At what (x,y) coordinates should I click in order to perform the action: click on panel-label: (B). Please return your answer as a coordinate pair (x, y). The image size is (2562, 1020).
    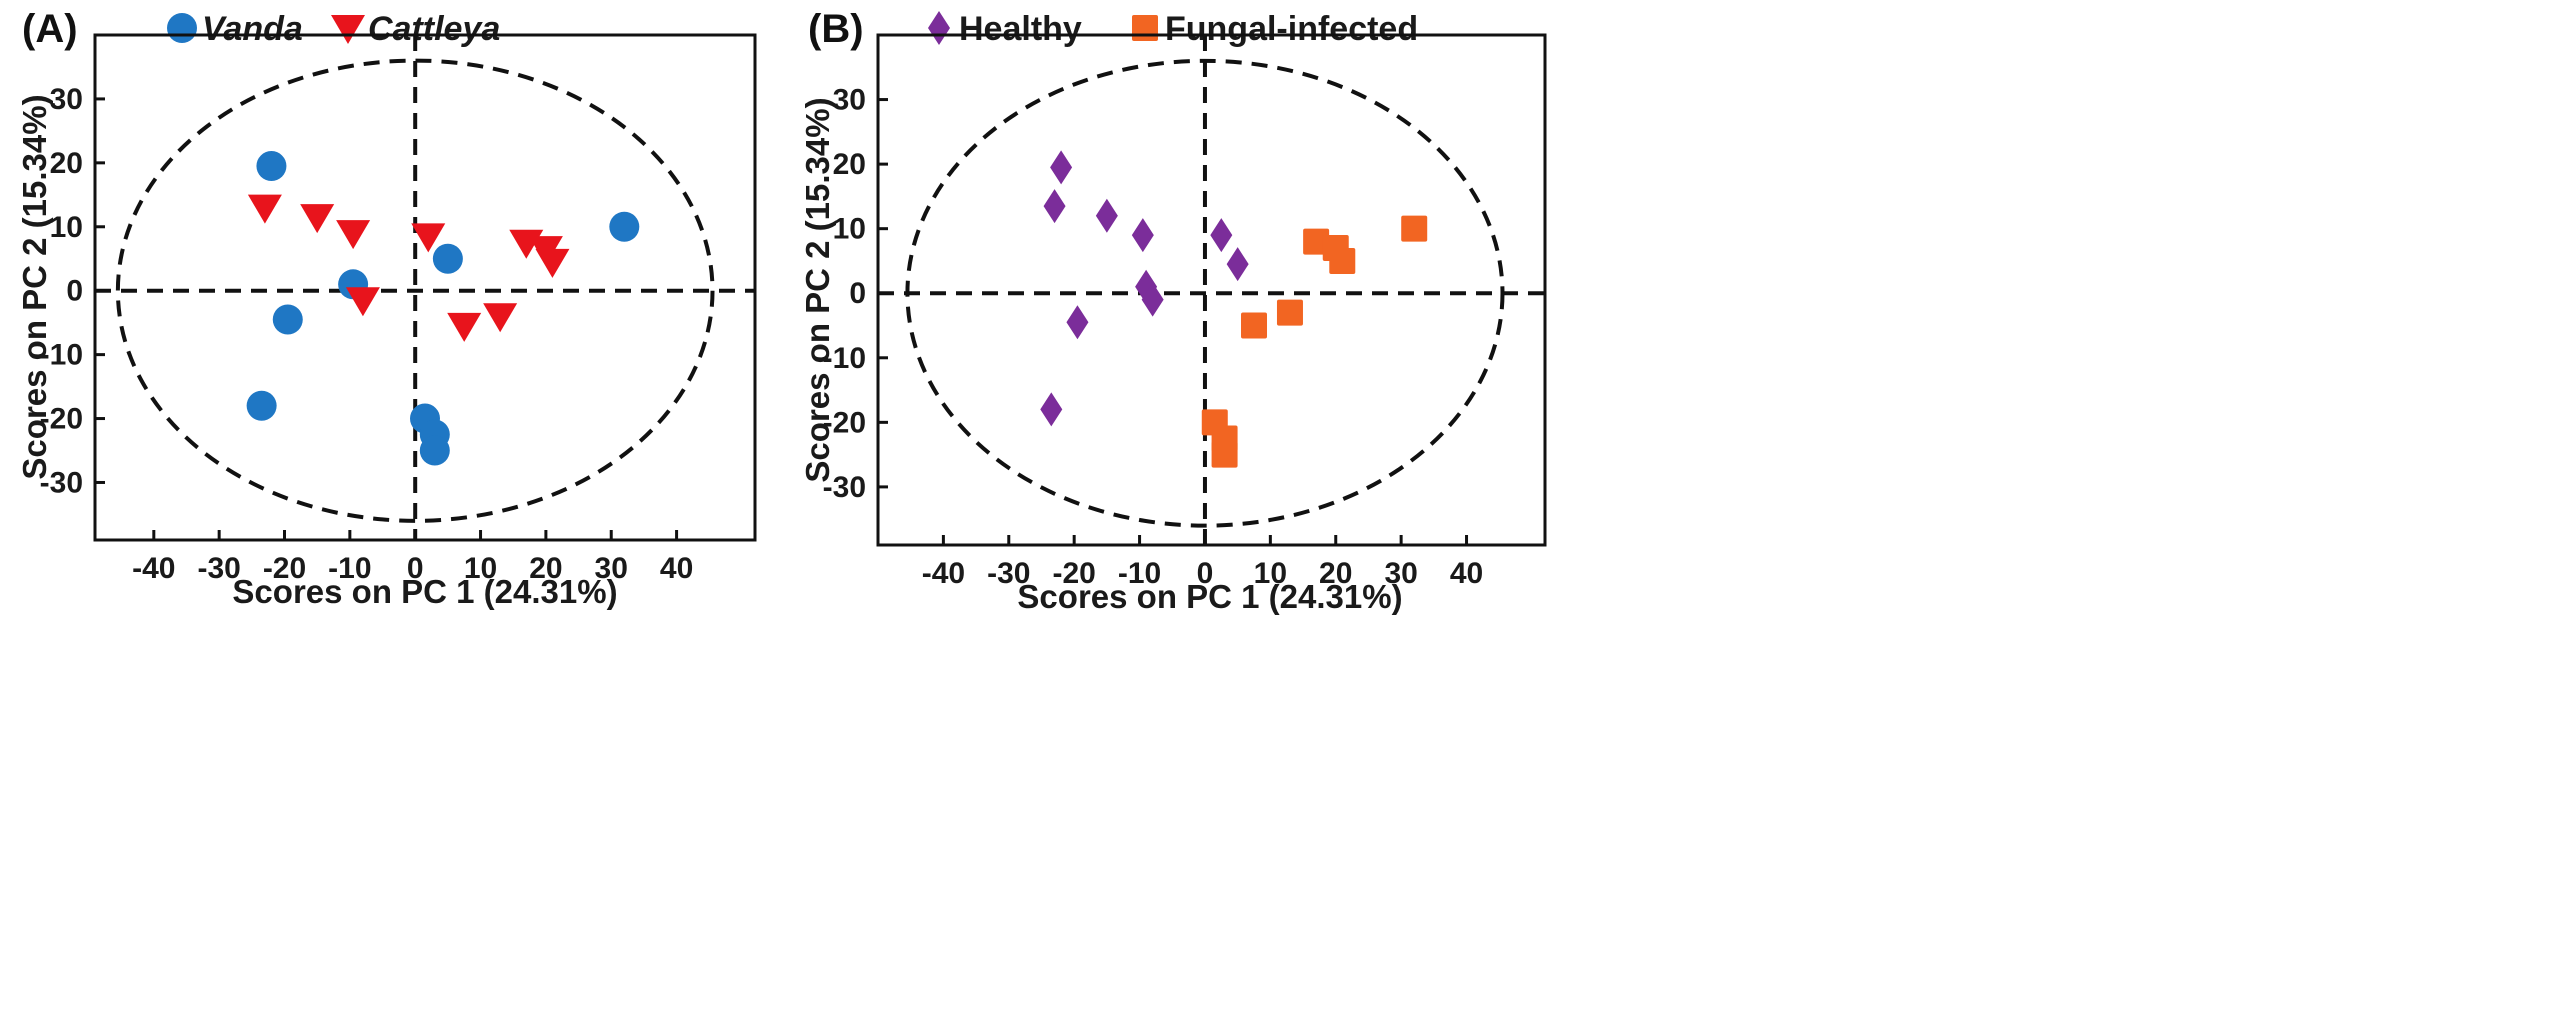
    Looking at the image, I should click on (836, 29).